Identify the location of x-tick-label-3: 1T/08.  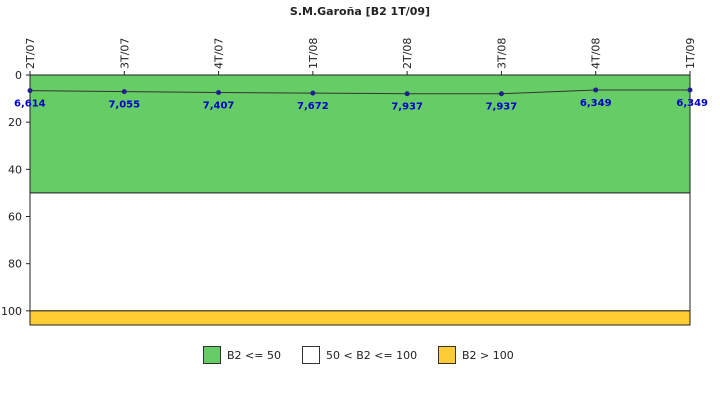
(313, 53).